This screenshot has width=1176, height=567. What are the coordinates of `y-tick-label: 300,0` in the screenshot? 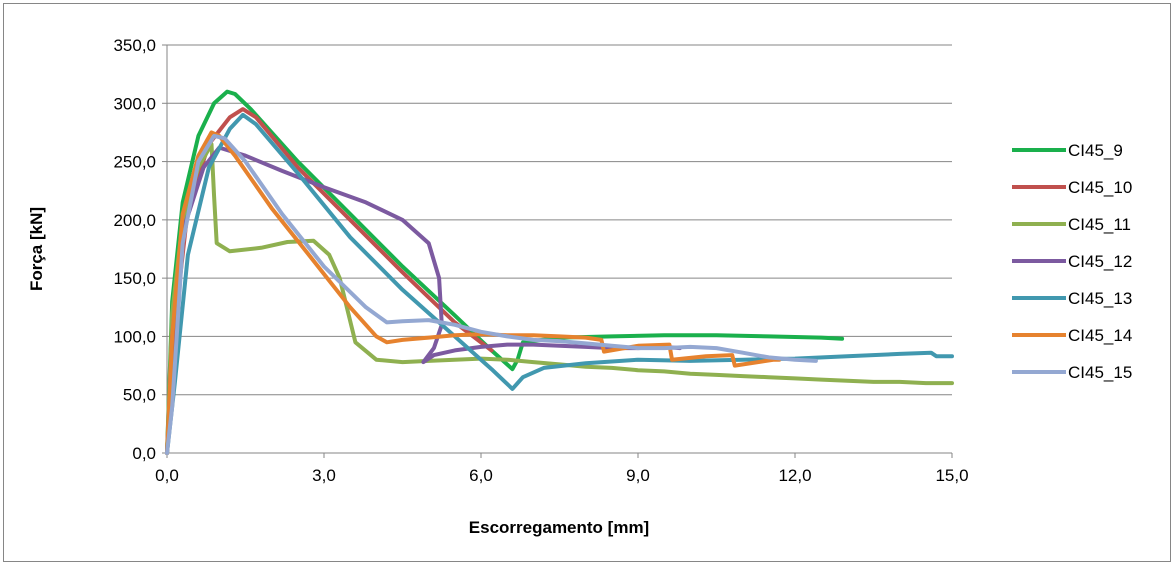 It's located at (134, 103).